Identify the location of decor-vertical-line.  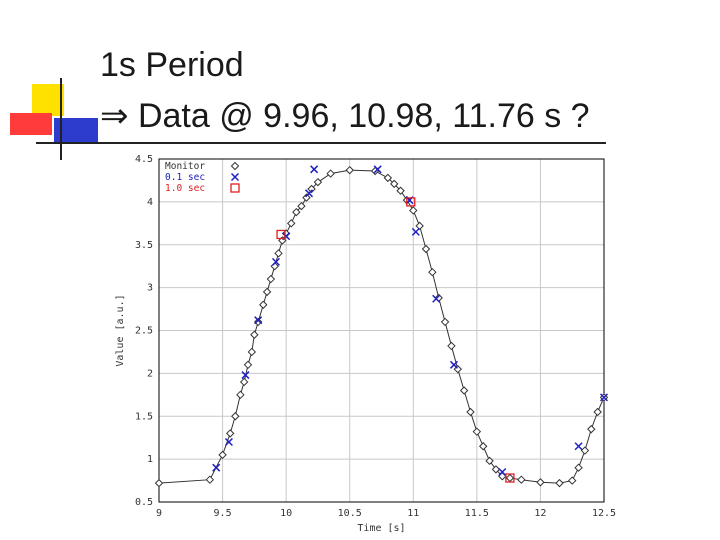
(61, 119).